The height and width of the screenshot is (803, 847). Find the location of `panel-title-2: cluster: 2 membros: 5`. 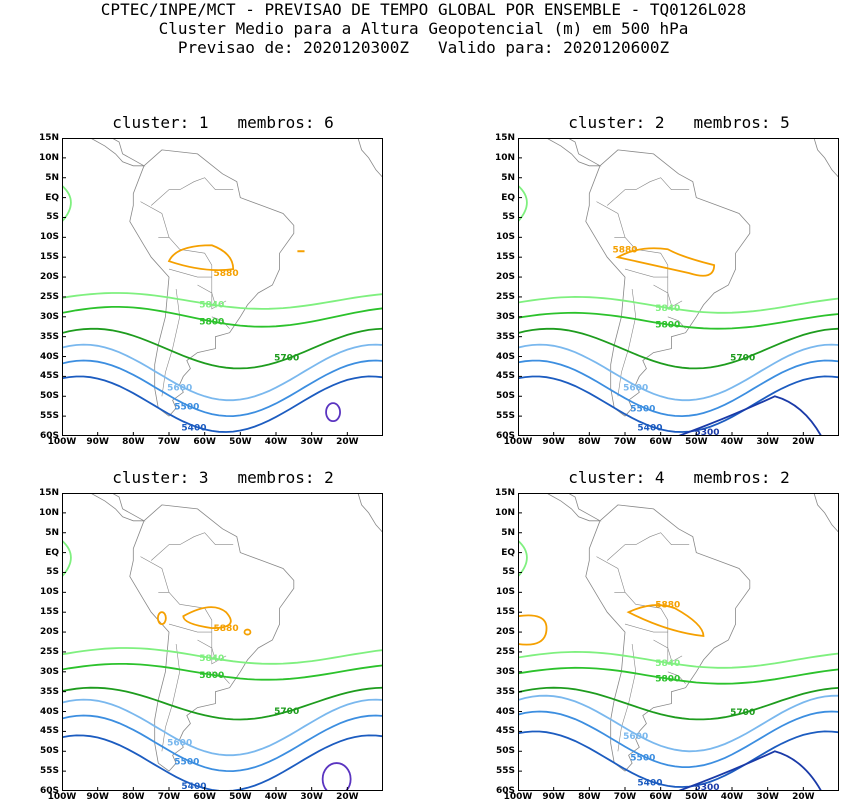

panel-title-2: cluster: 2 membros: 5 is located at coordinates (679, 122).